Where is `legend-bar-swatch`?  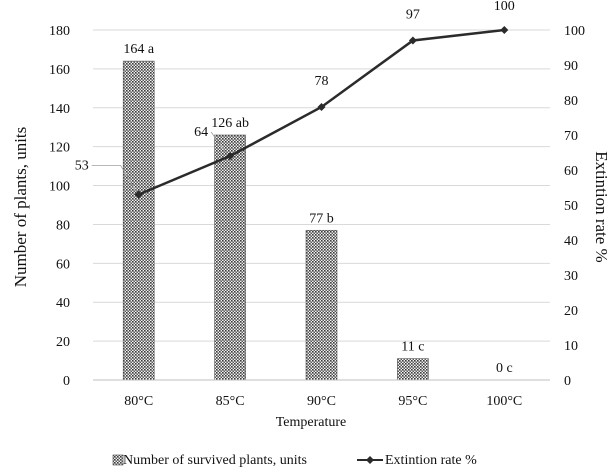 legend-bar-swatch is located at coordinates (118, 460).